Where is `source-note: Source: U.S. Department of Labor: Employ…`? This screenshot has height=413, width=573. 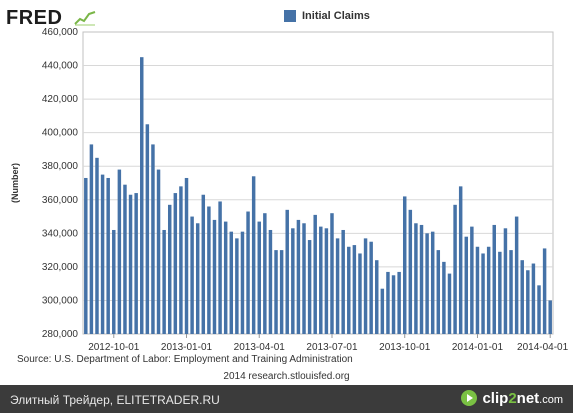
source-note: Source: U.S. Department of Labor: Employ… is located at coordinates (185, 359).